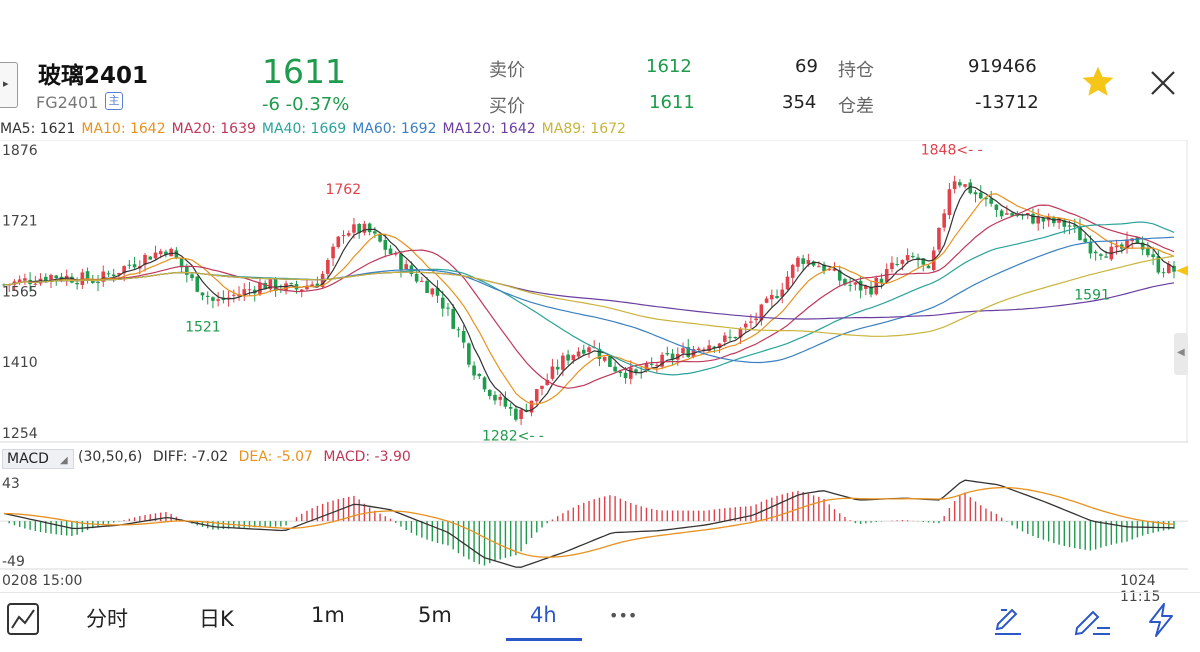  What do you see at coordinates (13, 562) in the screenshot?
I see `macd-axis-tick-label: -49` at bounding box center [13, 562].